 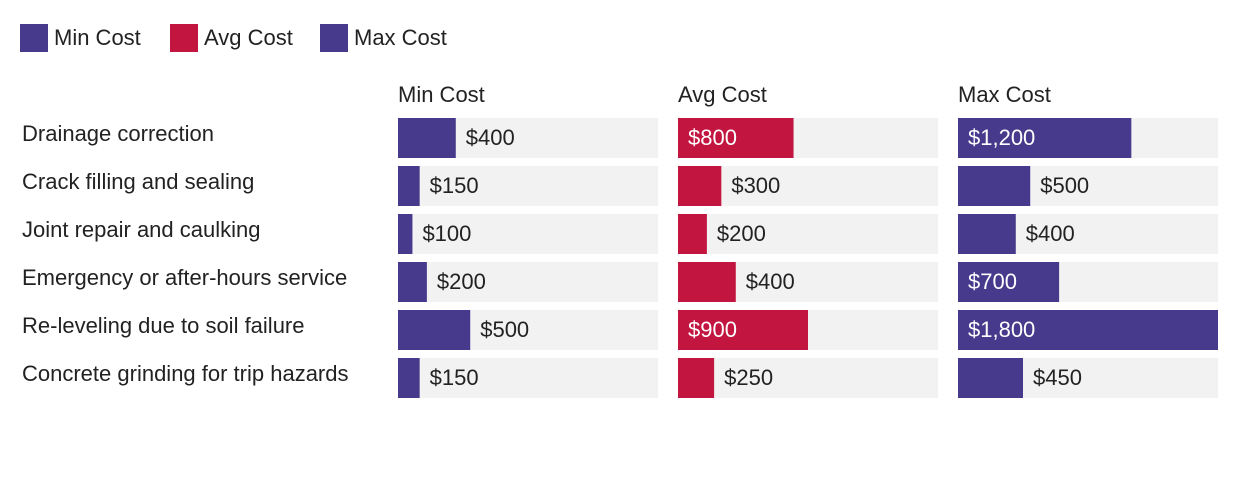 I want to click on bar-max-cost-drainage-correction, so click(x=1045, y=138).